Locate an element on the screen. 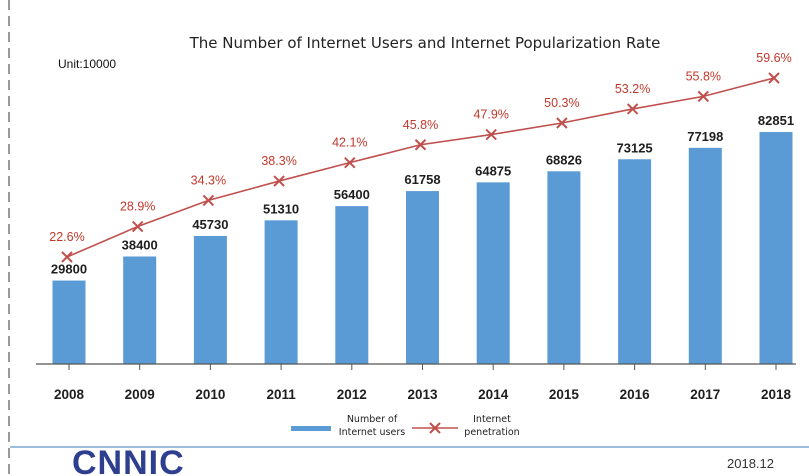  bar-value-label: 51310 is located at coordinates (281, 208).